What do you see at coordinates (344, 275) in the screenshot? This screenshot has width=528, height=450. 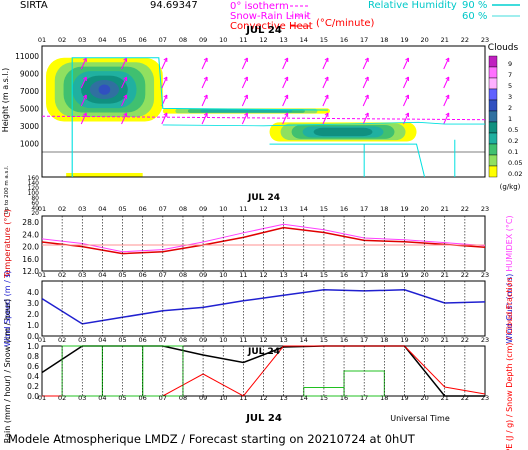 I see `hour-label-2-16: 16` at bounding box center [344, 275].